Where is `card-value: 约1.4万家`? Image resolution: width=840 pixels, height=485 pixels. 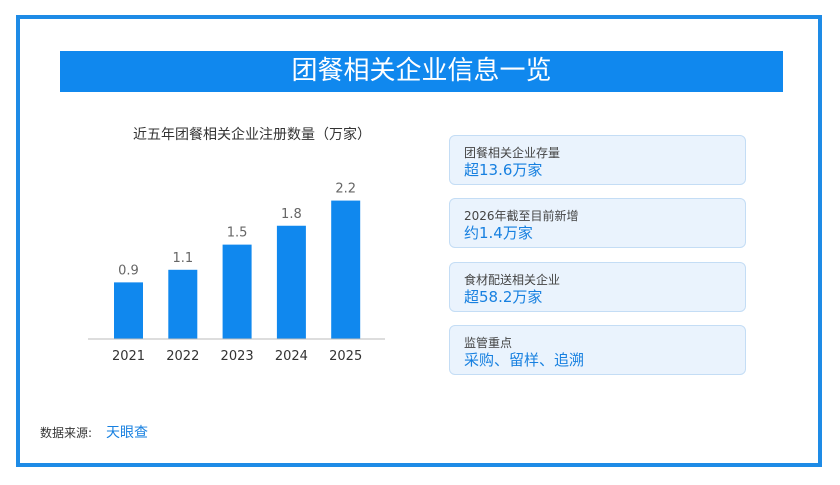 card-value: 约1.4万家 is located at coordinates (498, 233).